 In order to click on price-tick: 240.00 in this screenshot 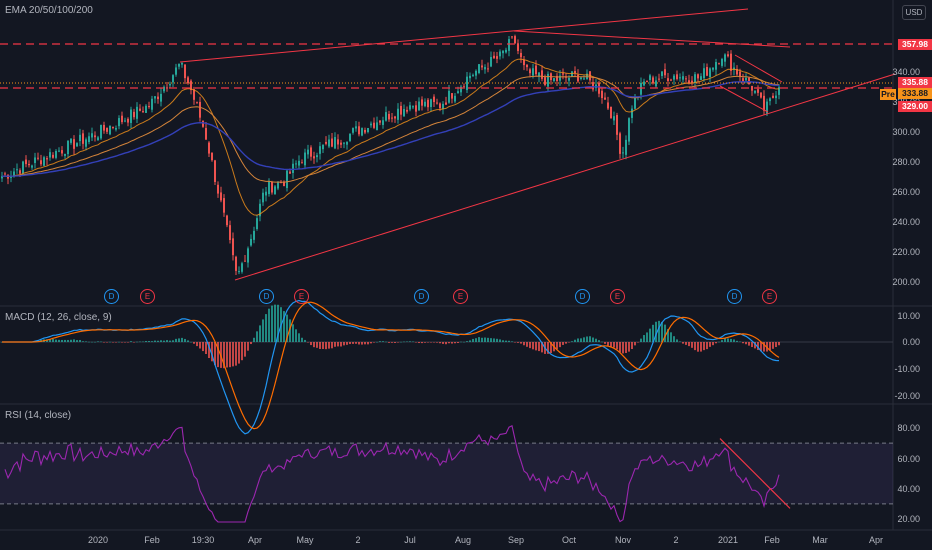, I will do `click(906, 222)`.